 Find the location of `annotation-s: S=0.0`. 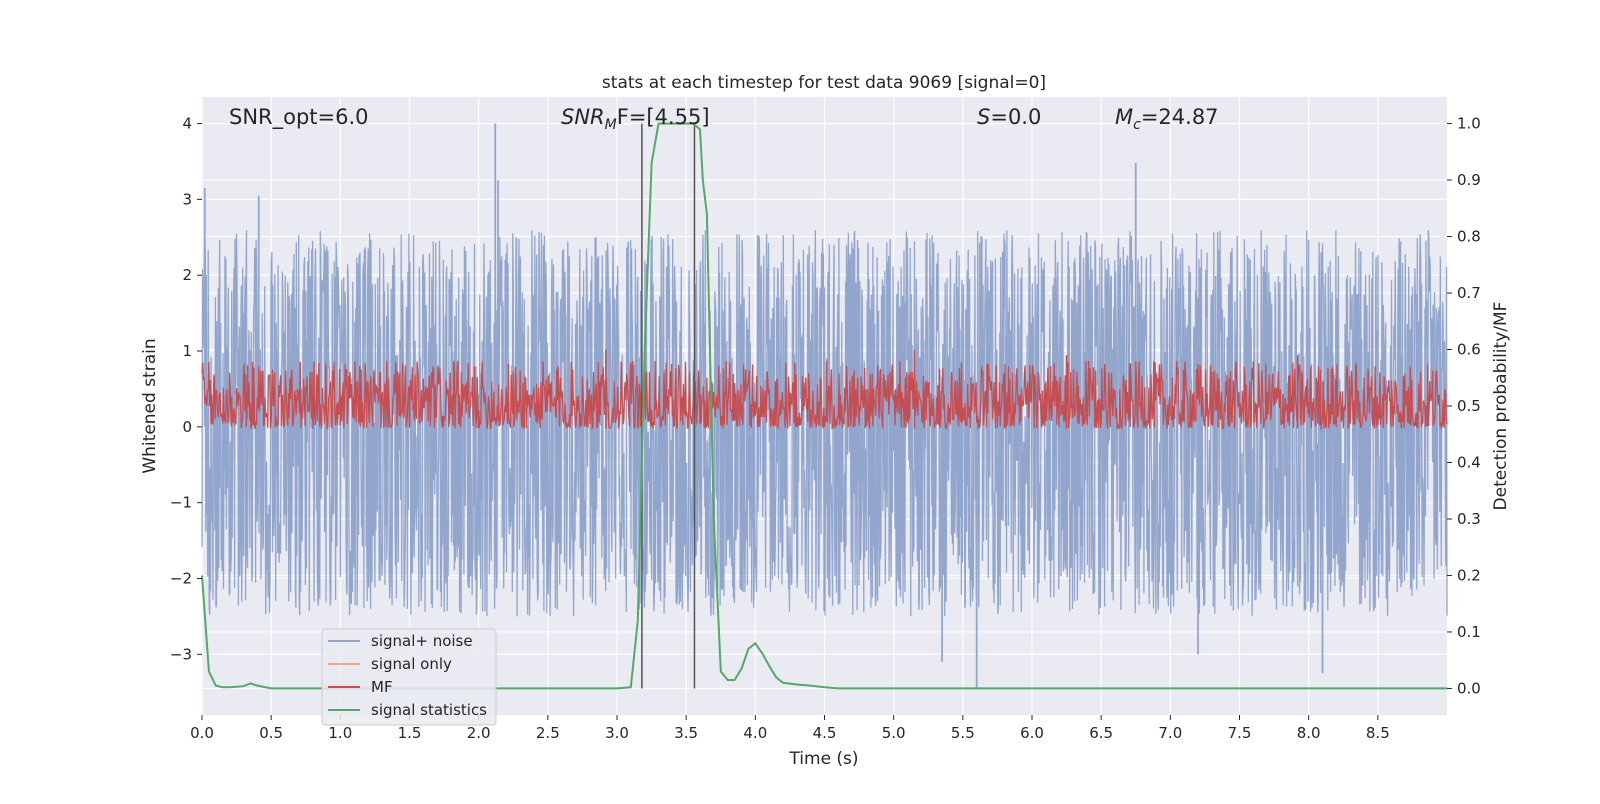

annotation-s: S=0.0 is located at coordinates (1009, 117).